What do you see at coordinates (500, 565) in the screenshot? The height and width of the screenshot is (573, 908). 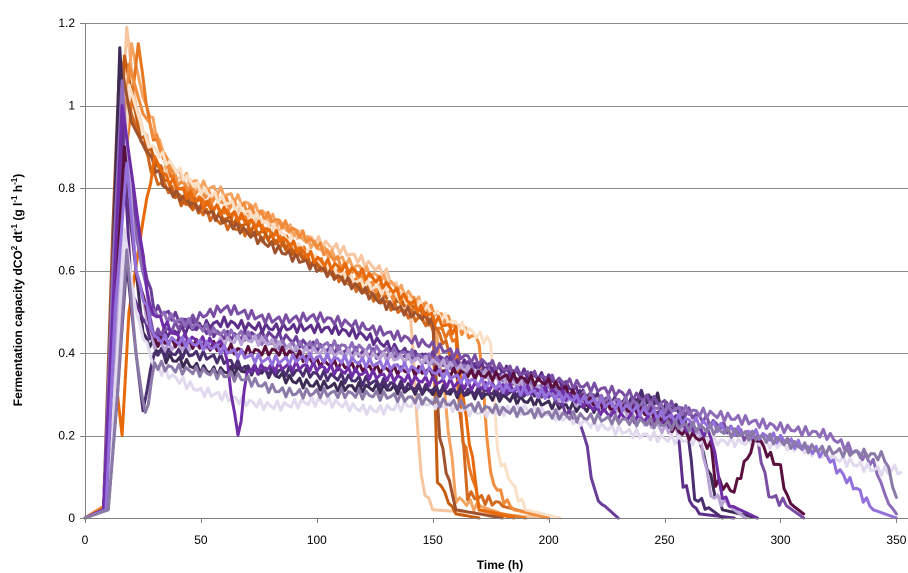 I see `x-axis-title: Time (h)` at bounding box center [500, 565].